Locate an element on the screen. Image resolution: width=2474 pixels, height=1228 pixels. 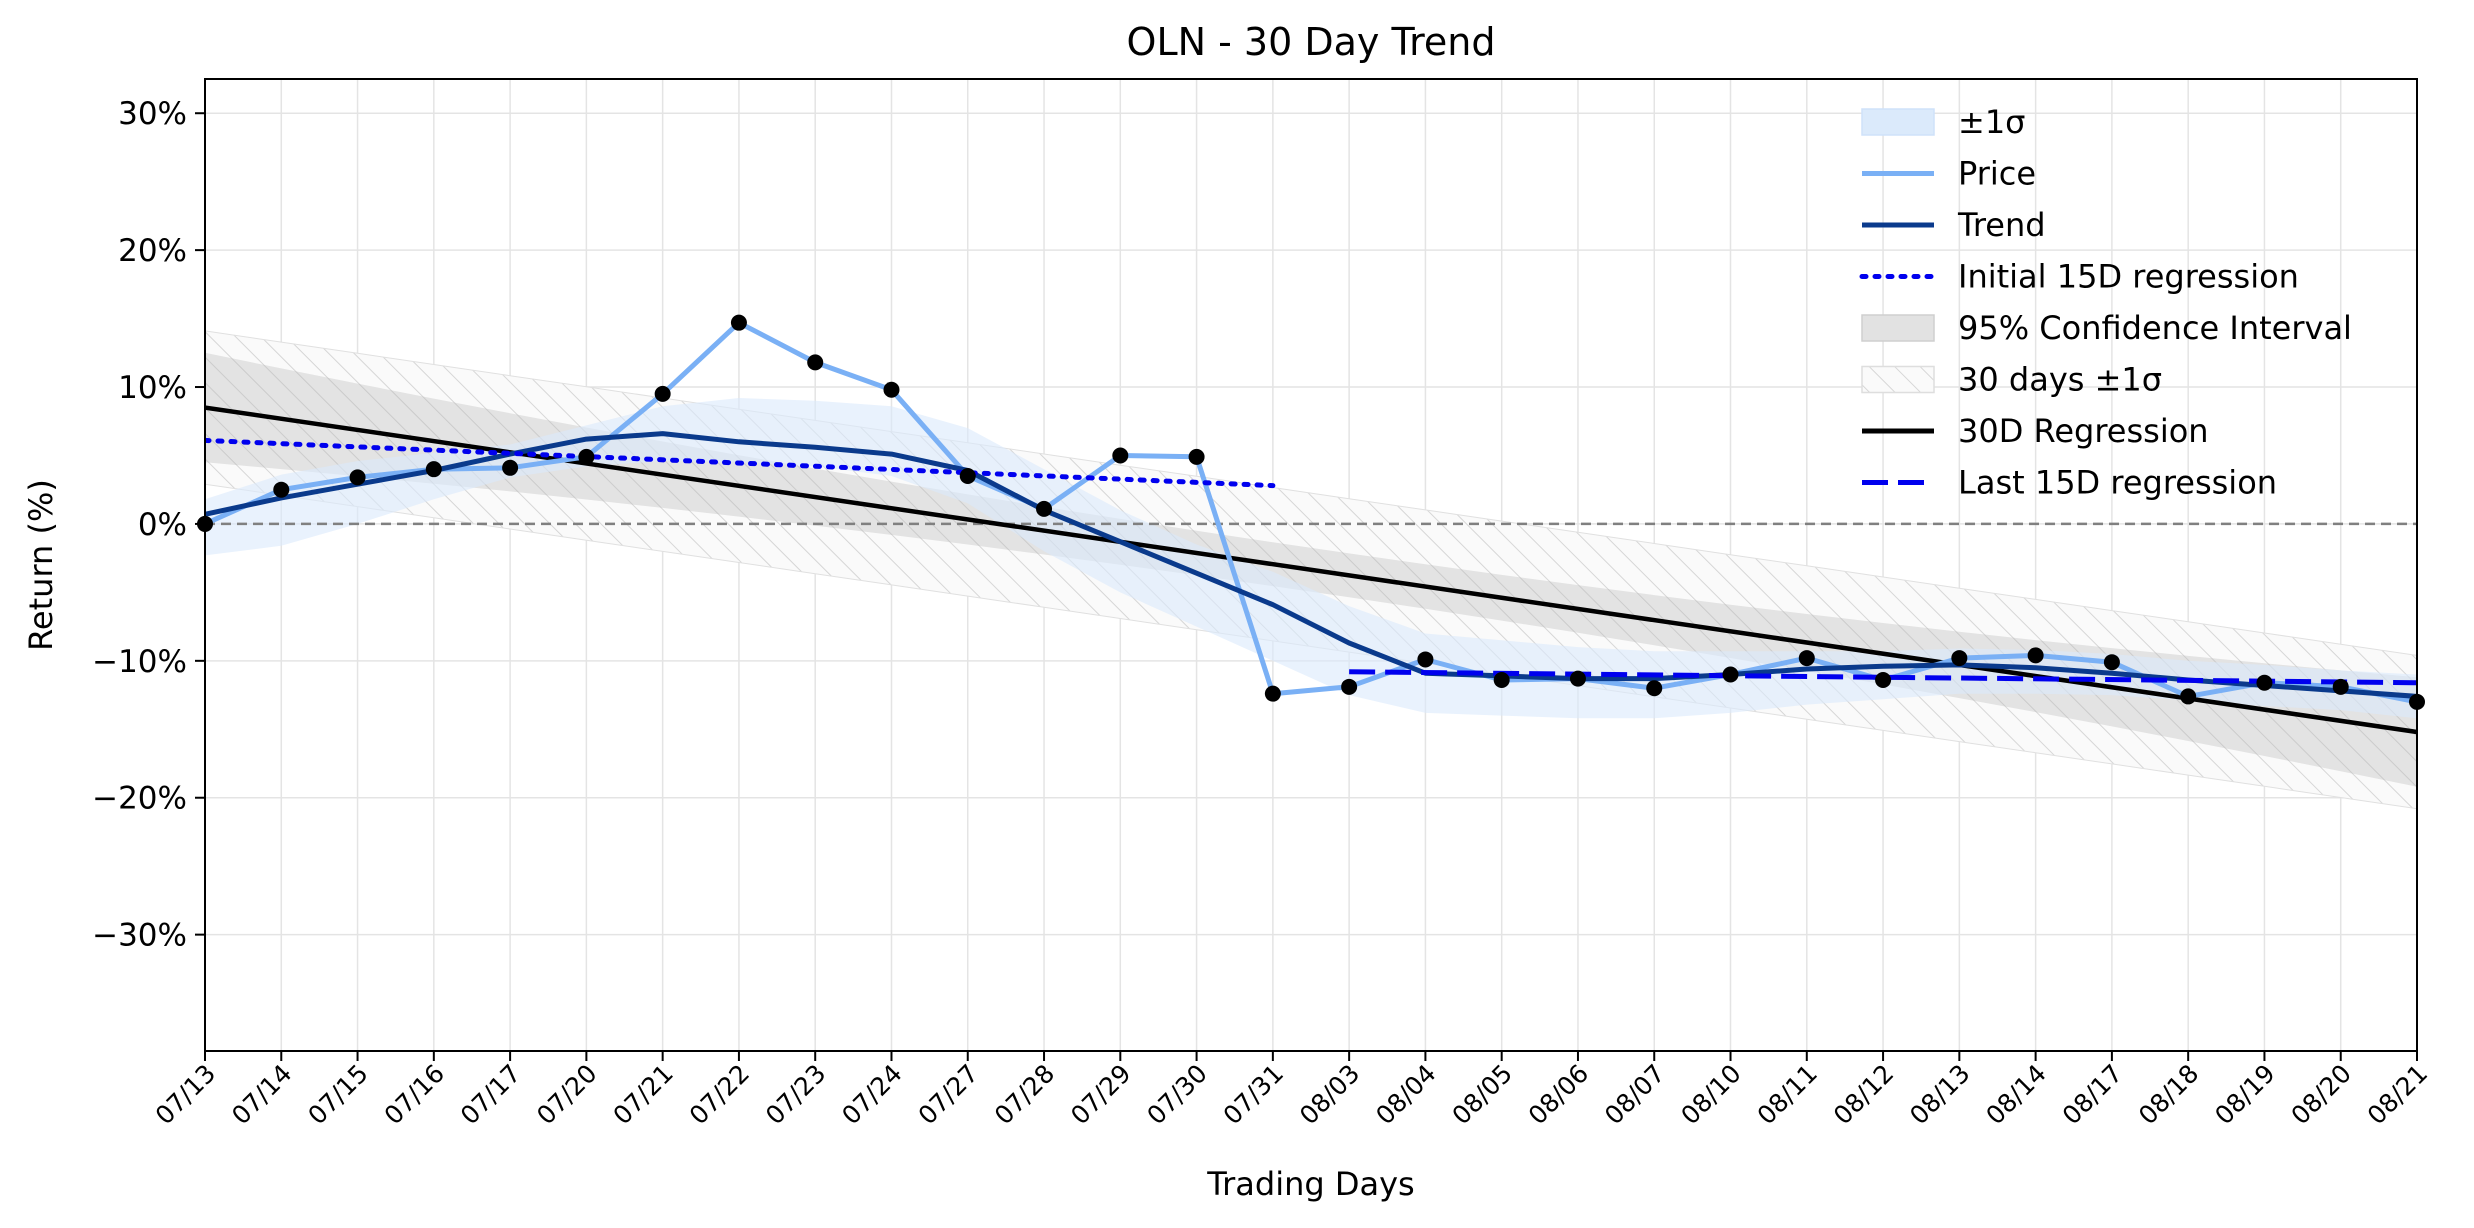
x-tick-label: 07/31 is located at coordinates (1253, 1094).